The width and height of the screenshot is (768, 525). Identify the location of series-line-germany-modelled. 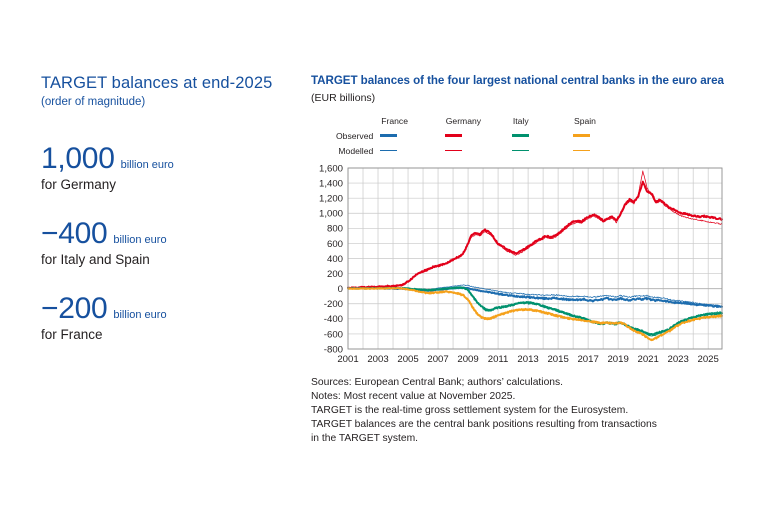
(535, 229).